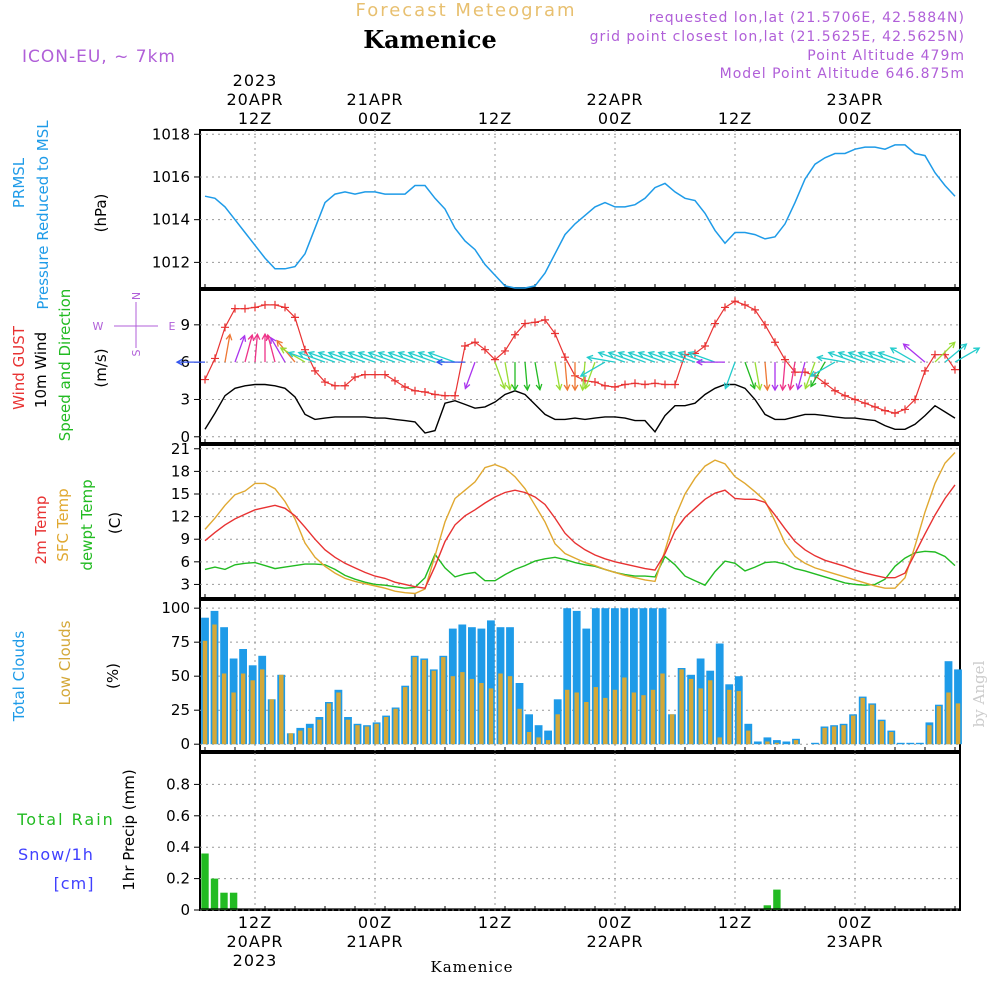  What do you see at coordinates (74, 883) in the screenshot?
I see `precip-label-cm: [cm]` at bounding box center [74, 883].